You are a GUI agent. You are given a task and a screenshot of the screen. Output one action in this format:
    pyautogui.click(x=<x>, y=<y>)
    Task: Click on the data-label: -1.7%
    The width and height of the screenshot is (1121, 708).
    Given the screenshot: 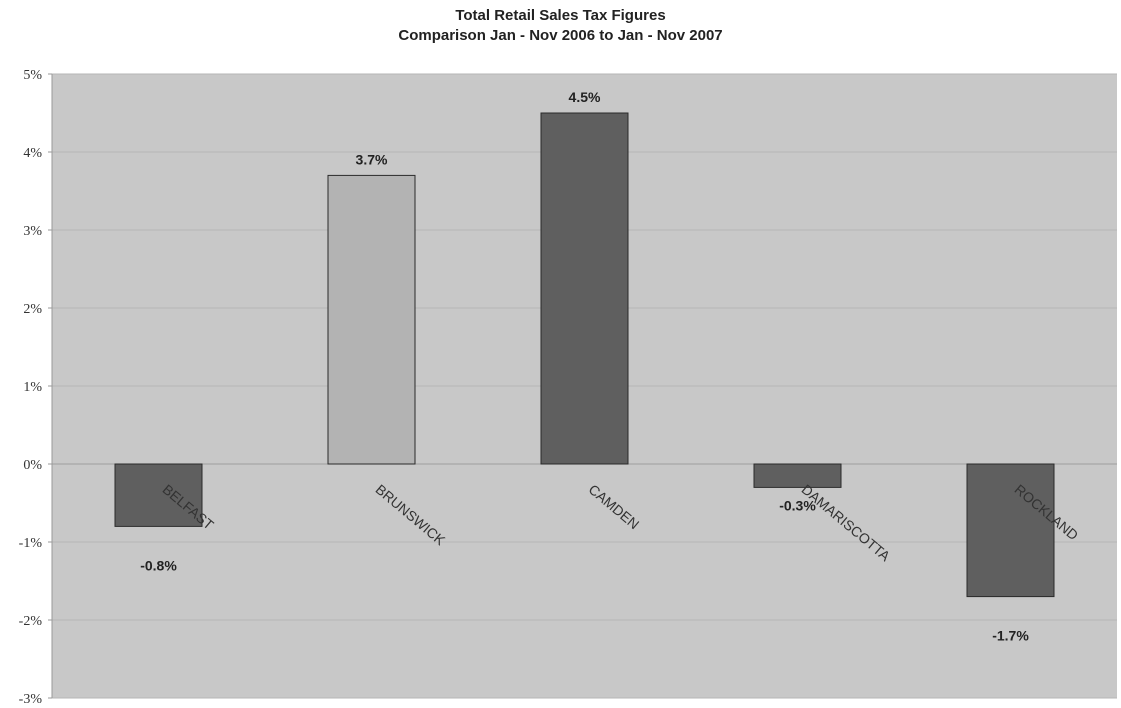 What is the action you would take?
    pyautogui.click(x=1010, y=636)
    